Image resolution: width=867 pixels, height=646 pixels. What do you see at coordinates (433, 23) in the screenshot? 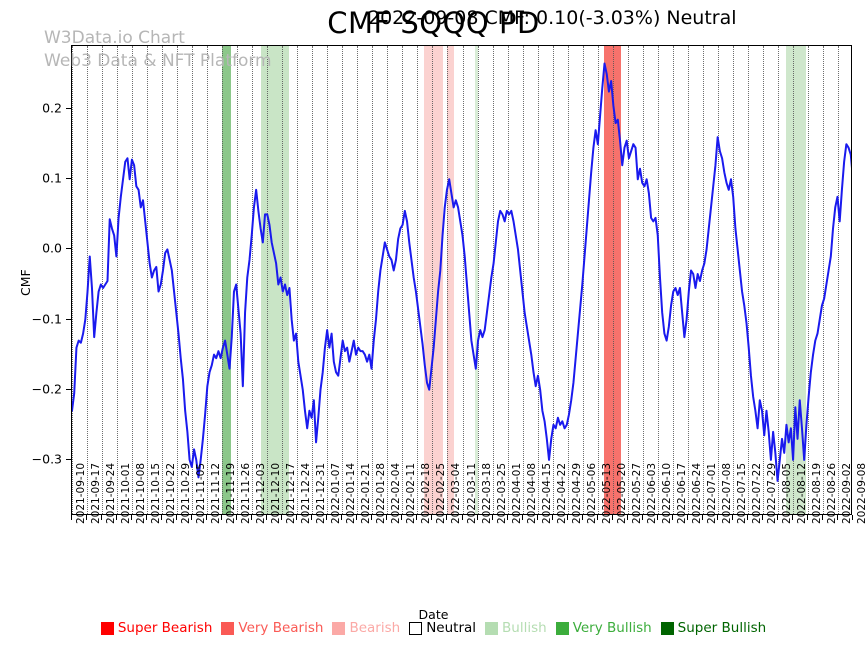
I see `chart-title: CMF SQQQ PD` at bounding box center [433, 23].